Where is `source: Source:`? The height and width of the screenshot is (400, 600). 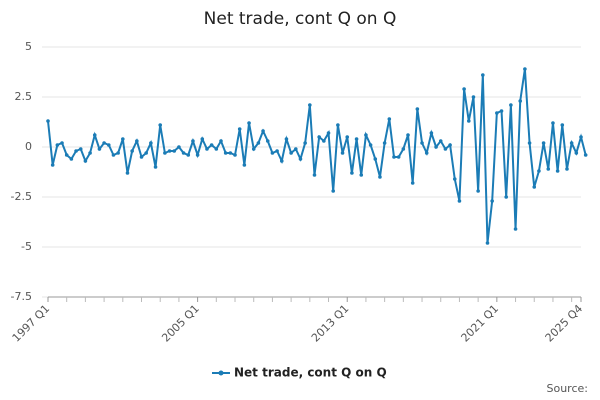 source: Source: is located at coordinates (568, 388).